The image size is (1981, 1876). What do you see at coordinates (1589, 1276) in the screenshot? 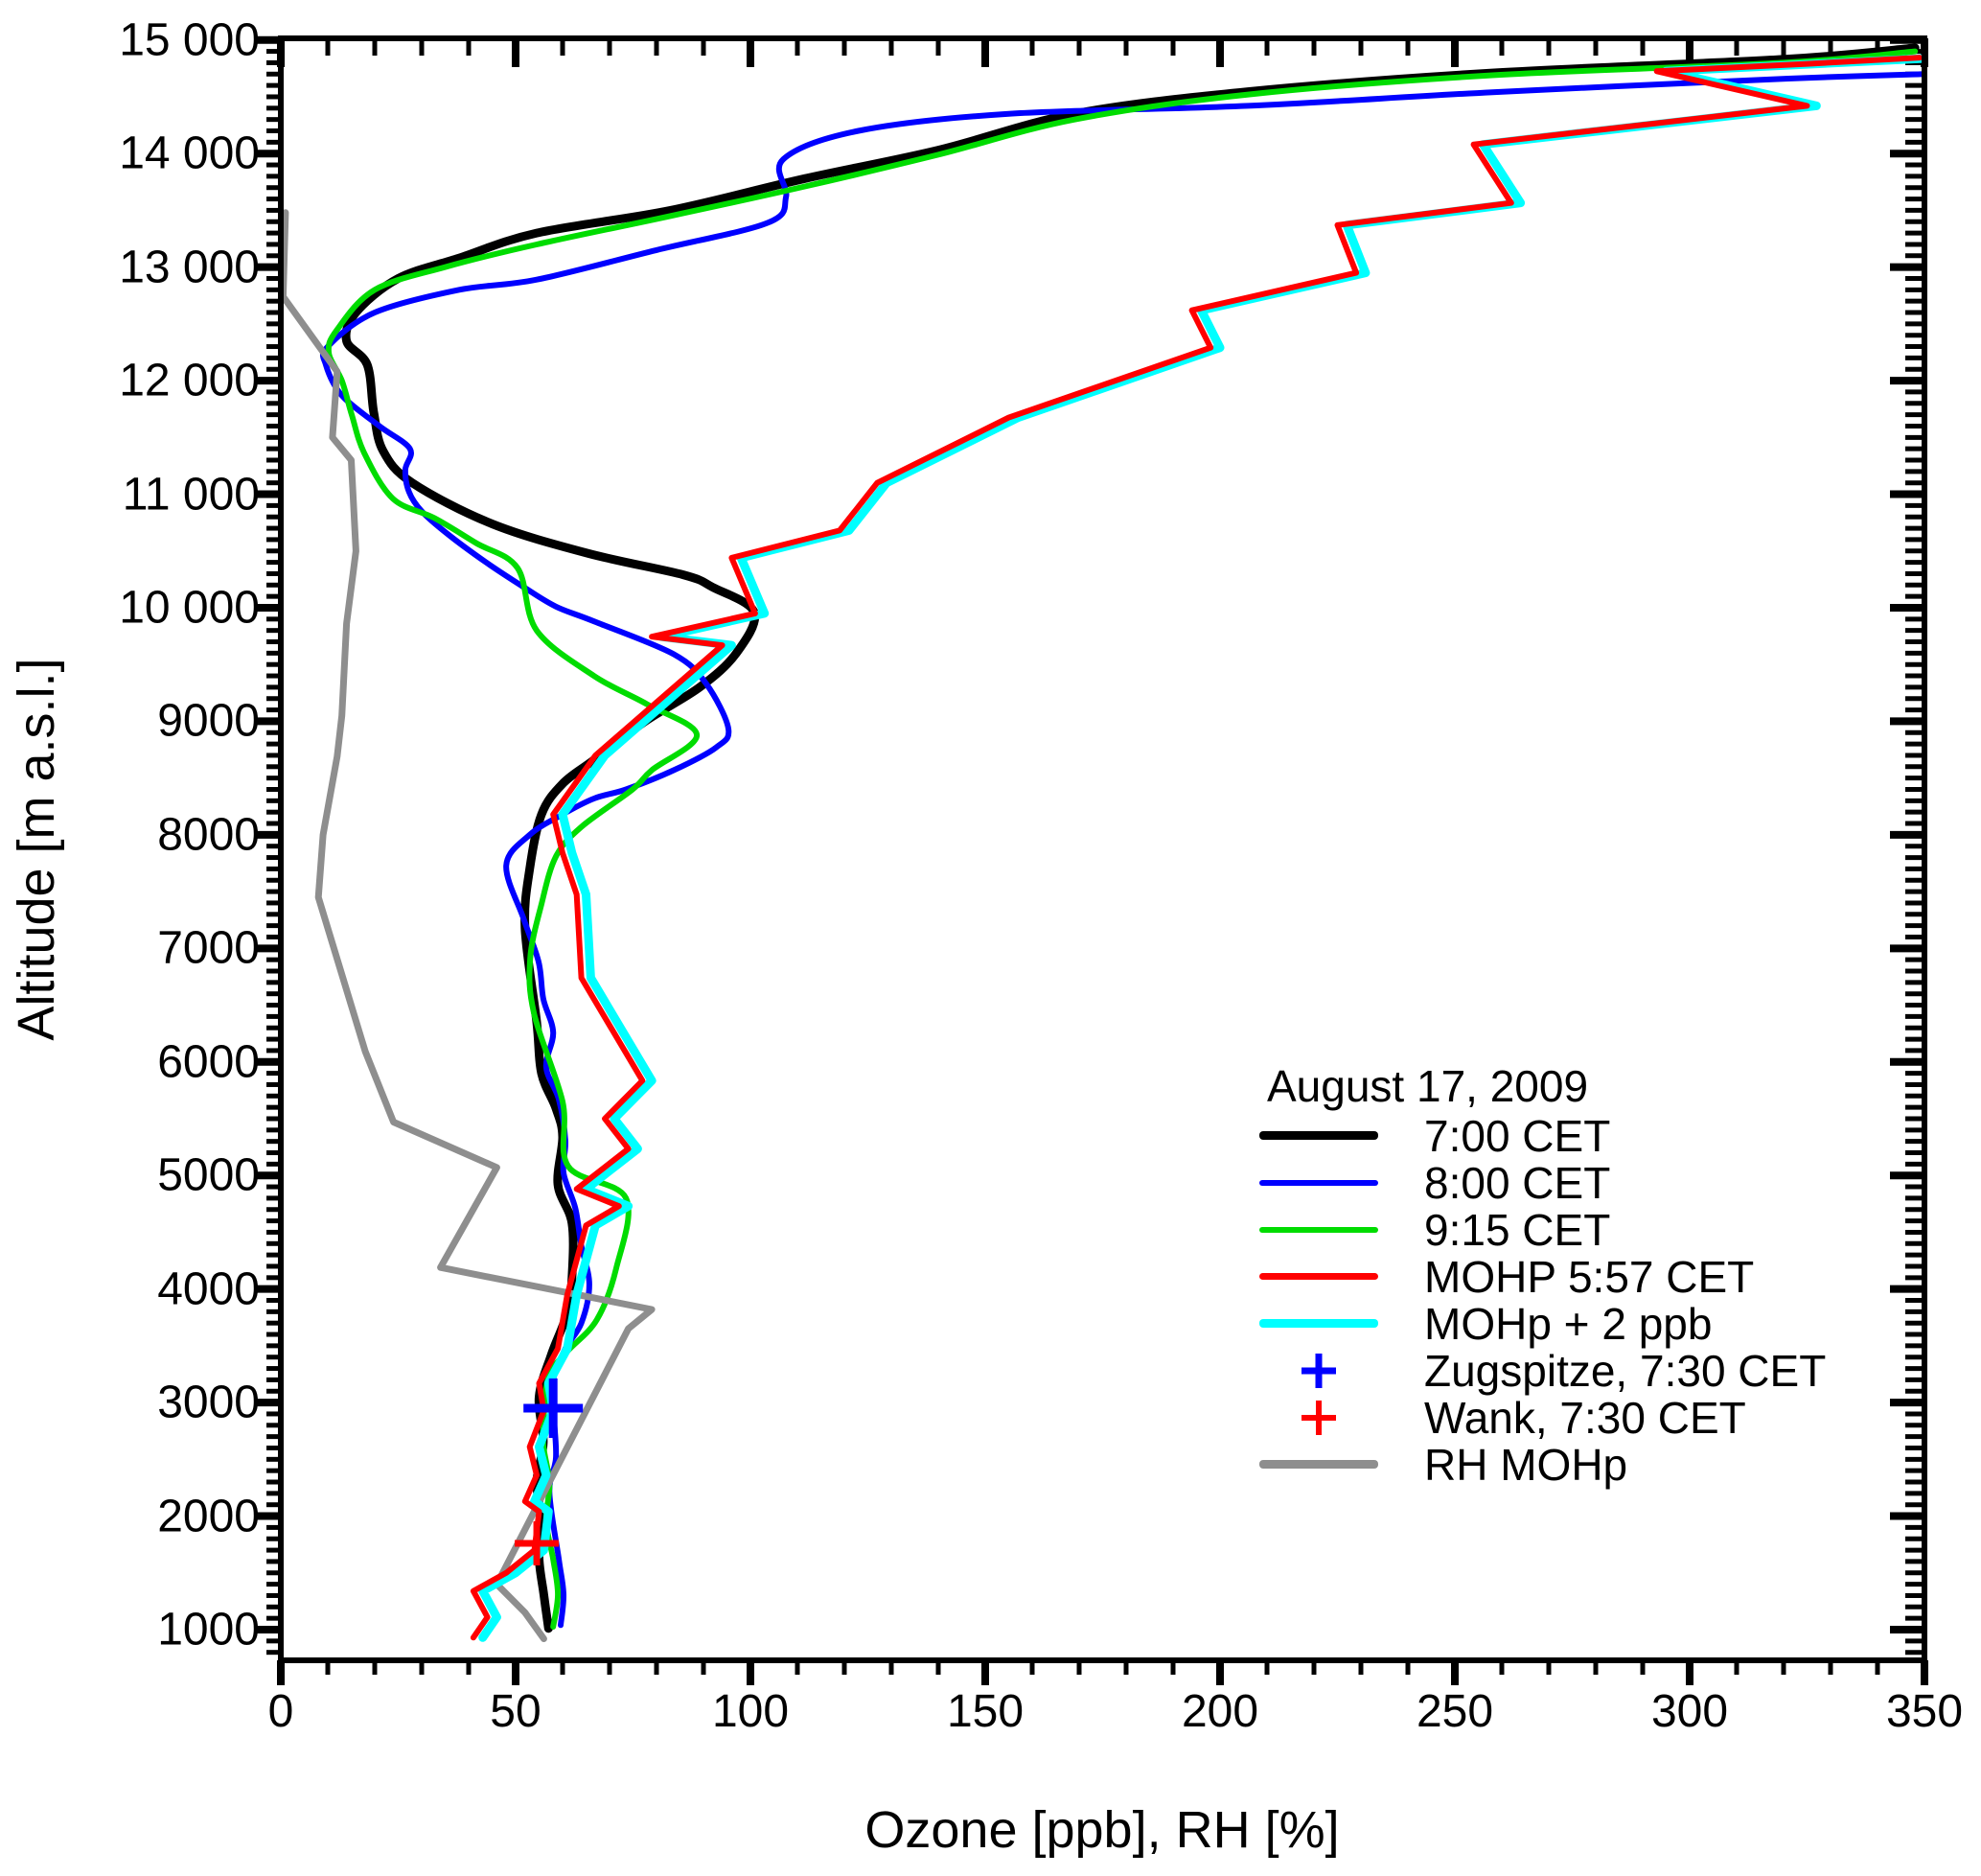
I see `legend-item-label: MOHP 5:57 CET` at bounding box center [1589, 1276].